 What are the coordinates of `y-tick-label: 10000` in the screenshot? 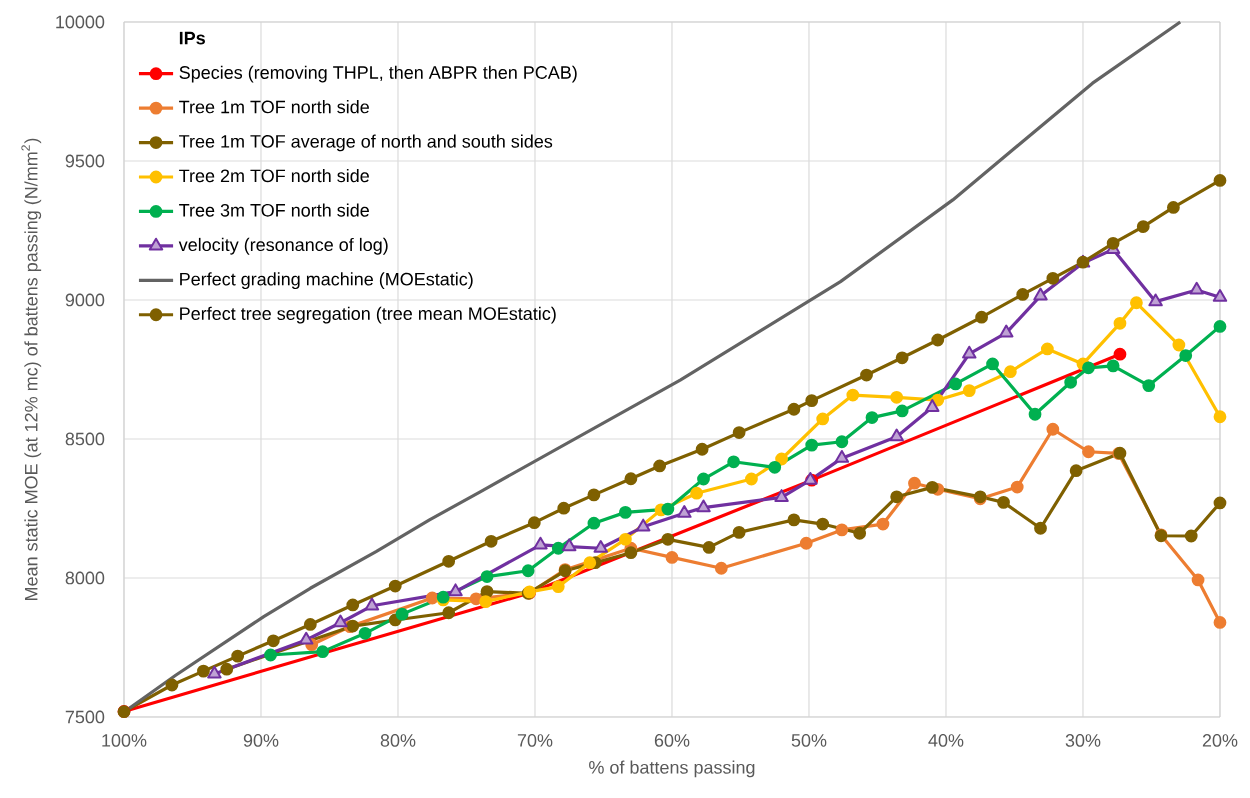 It's located at (80, 22).